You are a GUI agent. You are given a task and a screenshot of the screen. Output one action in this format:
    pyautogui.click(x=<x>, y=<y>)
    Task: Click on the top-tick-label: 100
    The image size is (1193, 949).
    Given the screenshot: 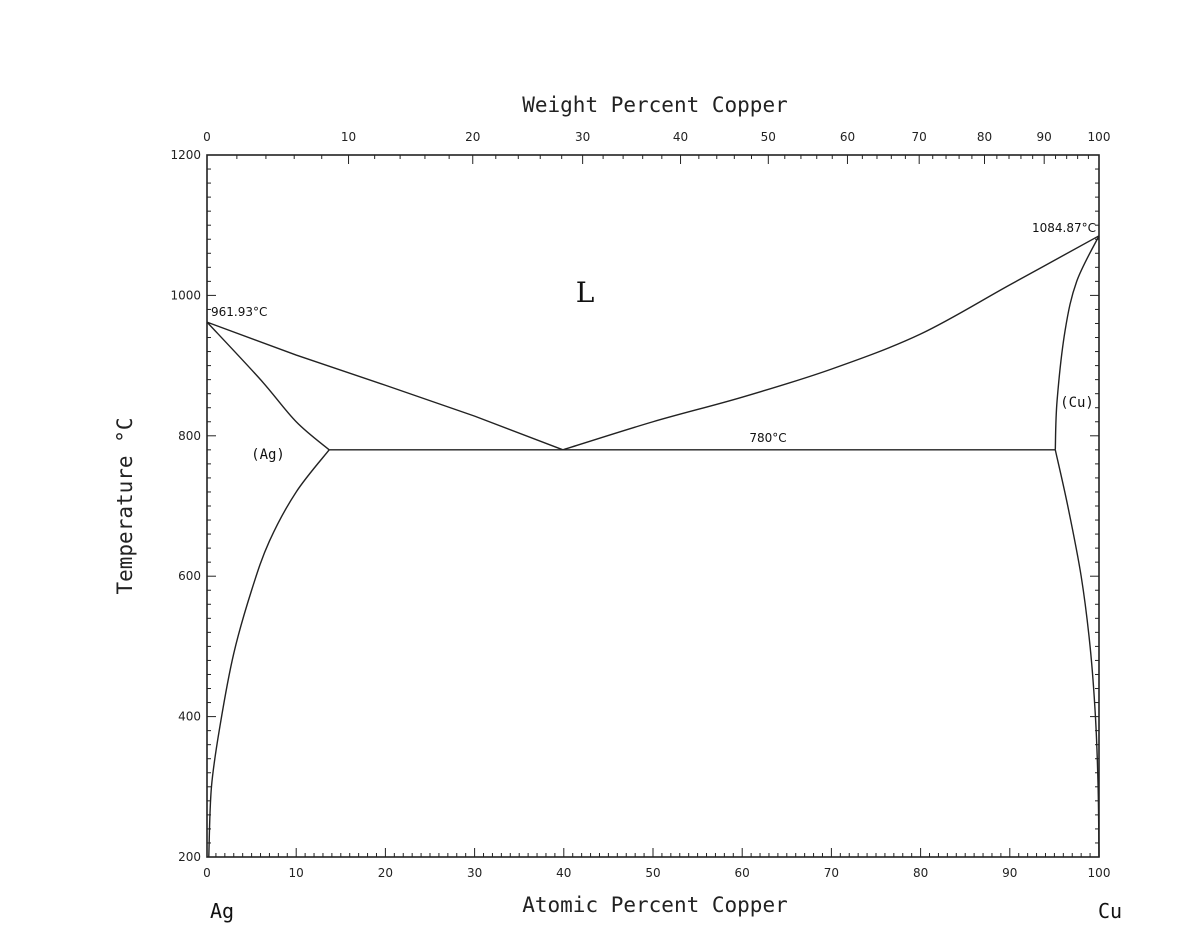 What is the action you would take?
    pyautogui.click(x=1099, y=137)
    